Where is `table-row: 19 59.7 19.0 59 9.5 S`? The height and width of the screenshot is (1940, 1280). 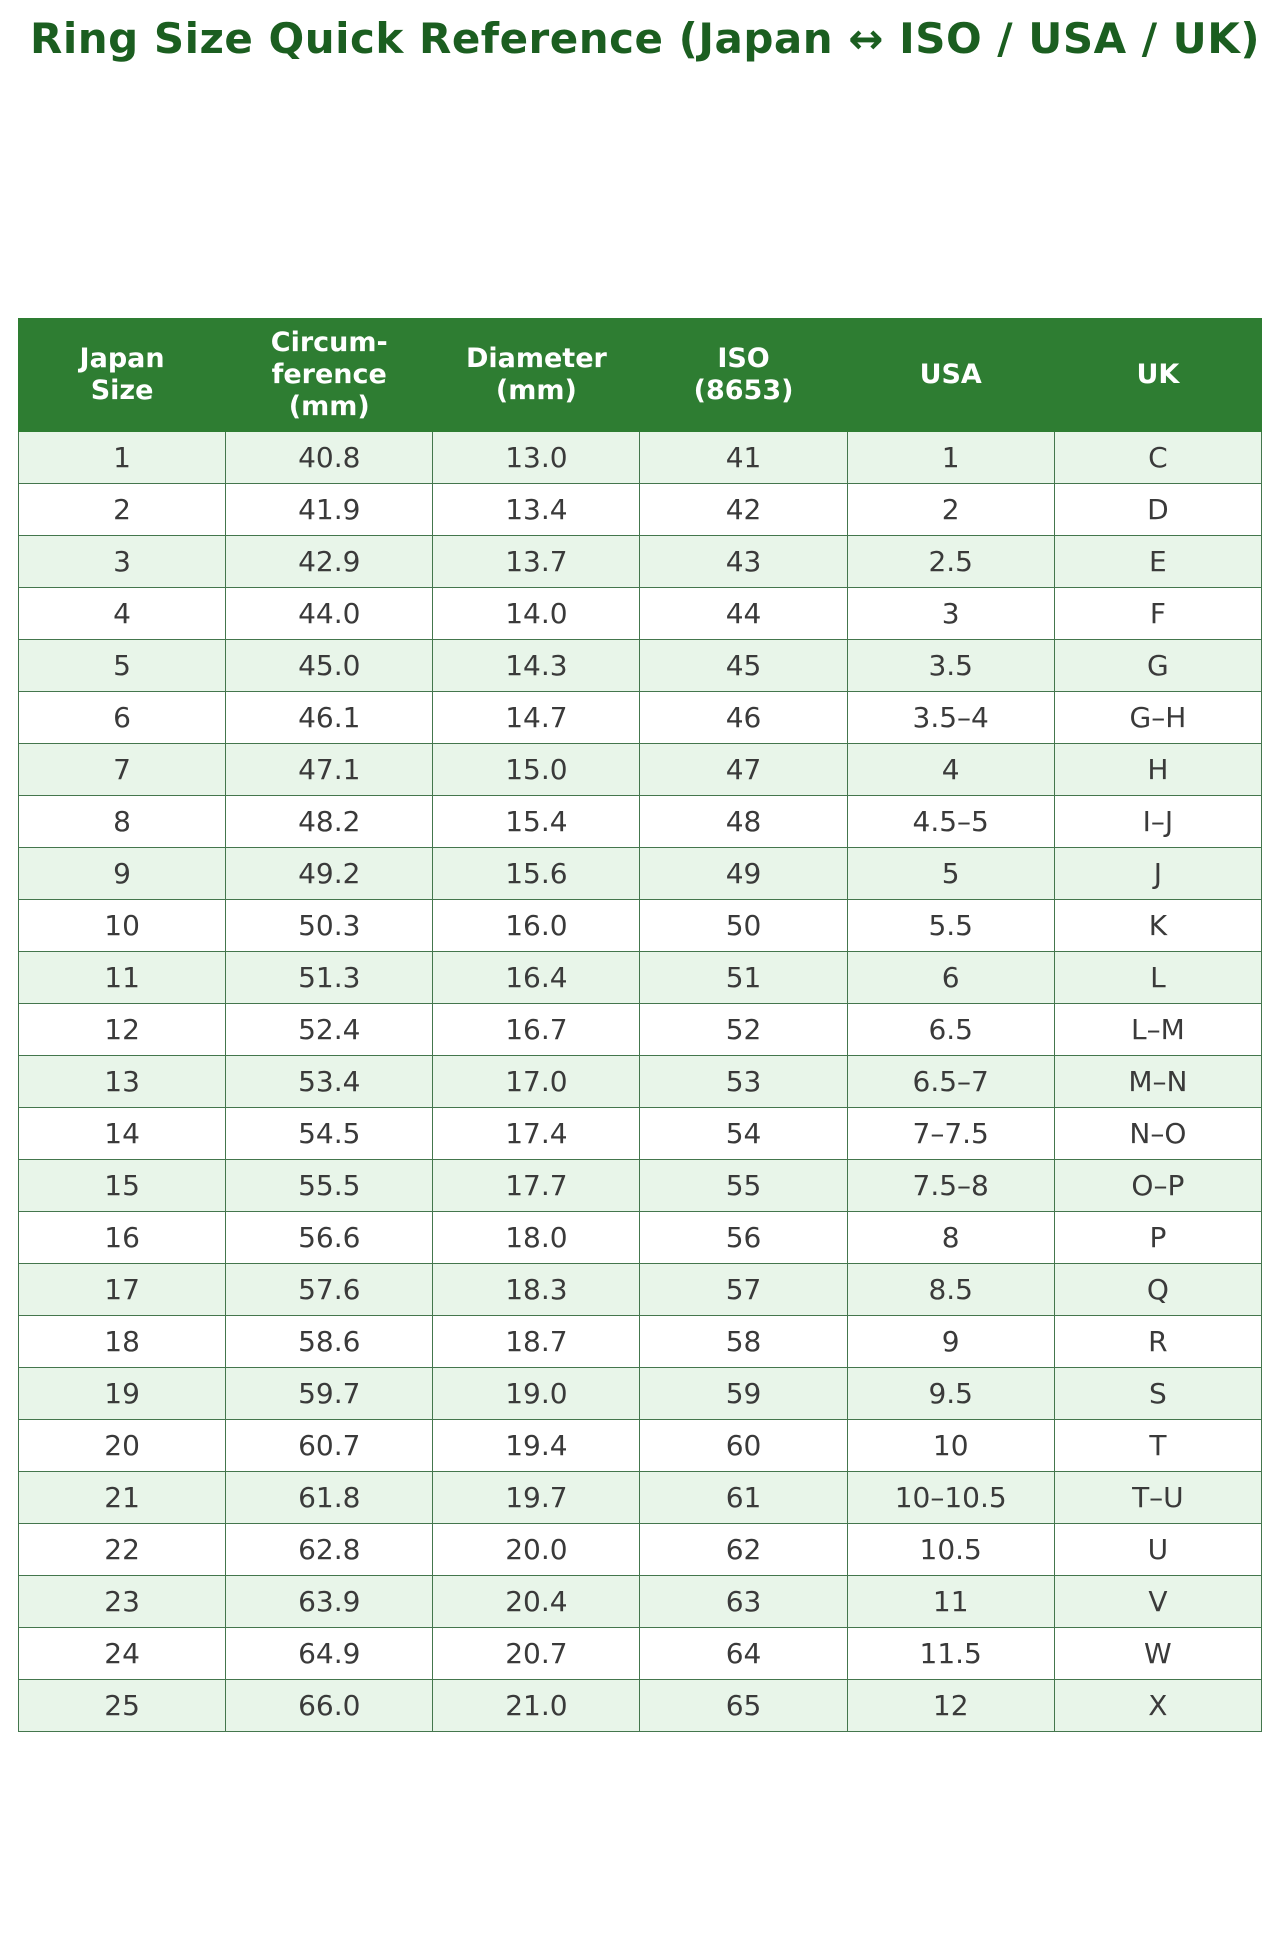 table-row: 19 59.7 19.0 59 9.5 S is located at coordinates (640, 1393).